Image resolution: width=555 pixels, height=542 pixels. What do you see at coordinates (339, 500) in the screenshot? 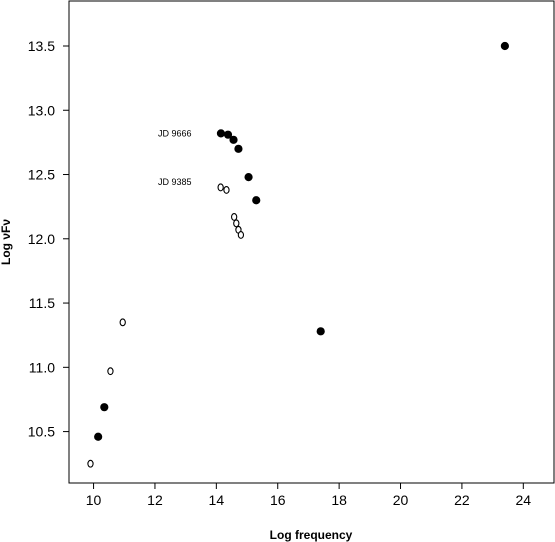
I see `x-tick-label: 18` at bounding box center [339, 500].